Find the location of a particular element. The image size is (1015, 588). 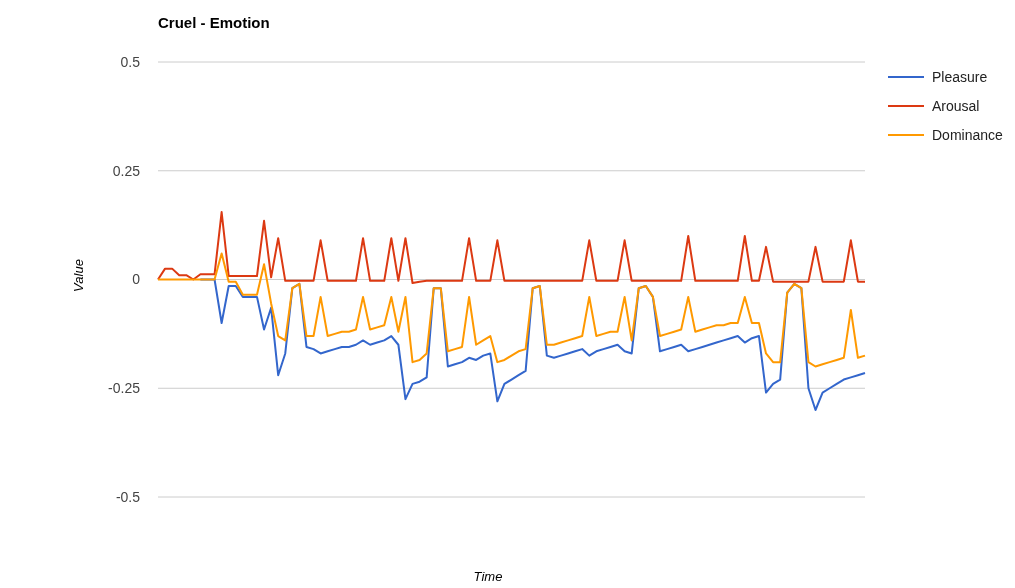

y-tick-label: 0.25 is located at coordinates (126, 170).